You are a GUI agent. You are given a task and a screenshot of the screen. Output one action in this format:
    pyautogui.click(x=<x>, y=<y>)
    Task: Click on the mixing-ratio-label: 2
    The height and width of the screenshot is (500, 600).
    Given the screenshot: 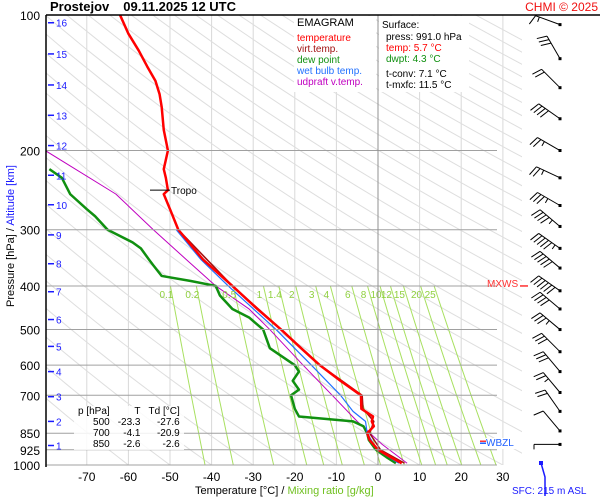 What is the action you would take?
    pyautogui.click(x=292, y=295)
    